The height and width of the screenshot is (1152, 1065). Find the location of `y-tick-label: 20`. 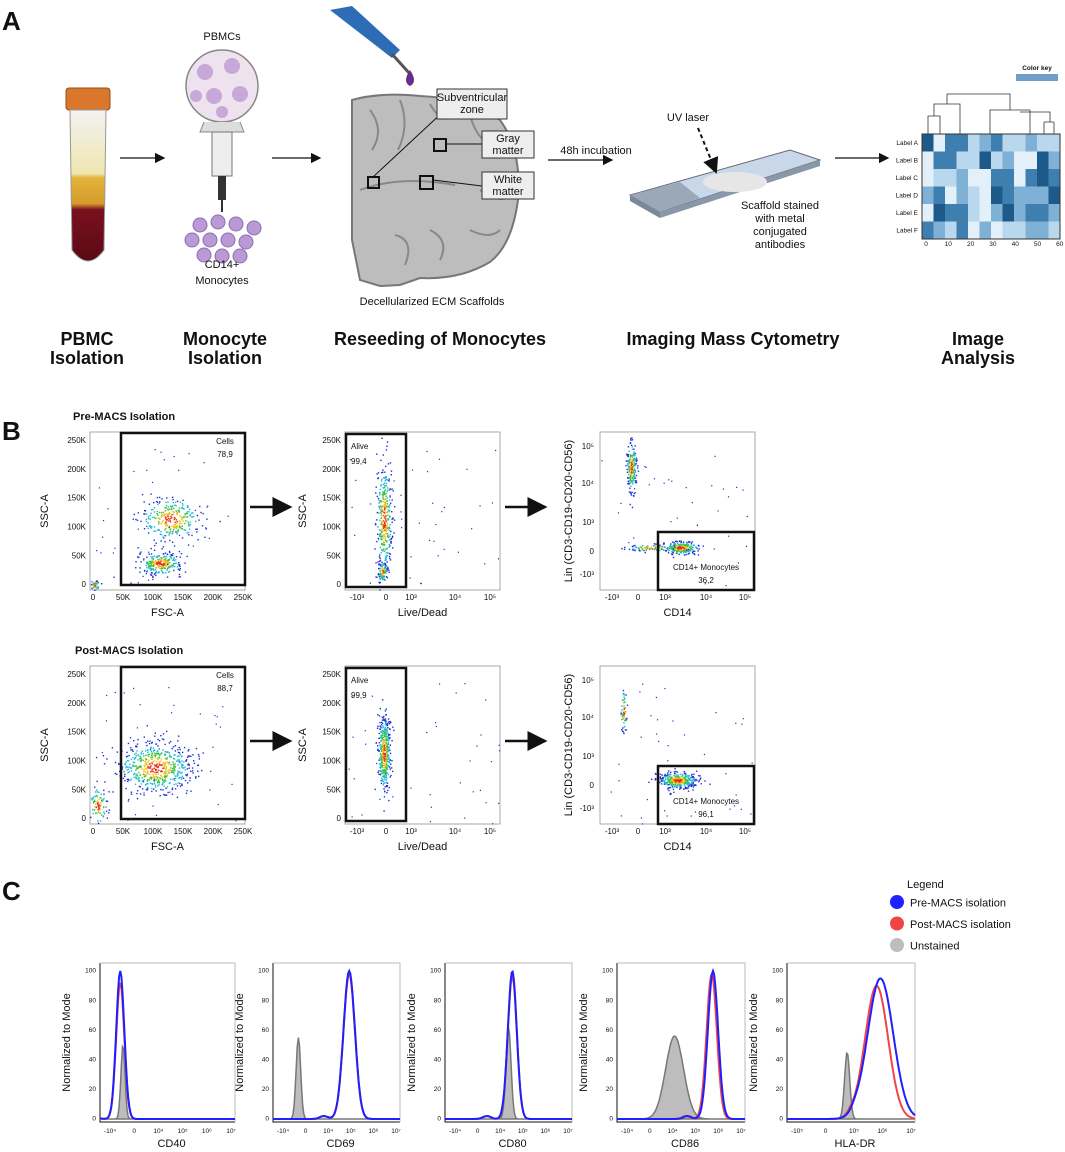

y-tick-label: 20 is located at coordinates (93, 1089).